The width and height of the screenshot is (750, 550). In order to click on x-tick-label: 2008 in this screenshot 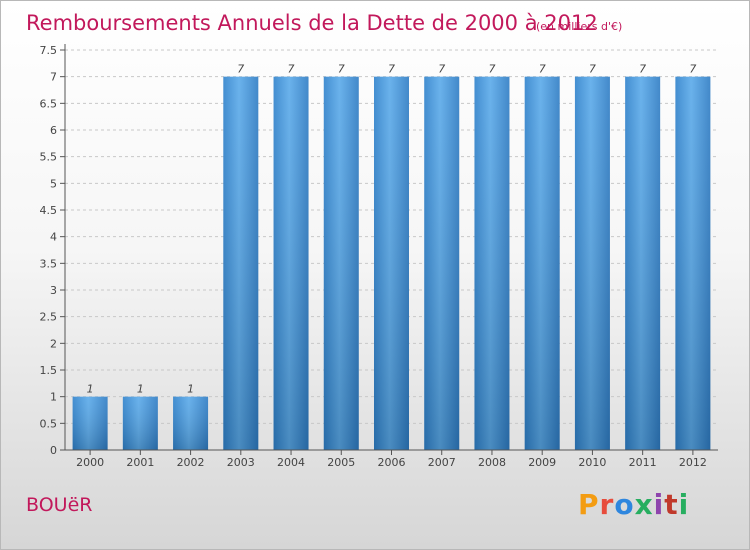, I will do `click(492, 462)`.